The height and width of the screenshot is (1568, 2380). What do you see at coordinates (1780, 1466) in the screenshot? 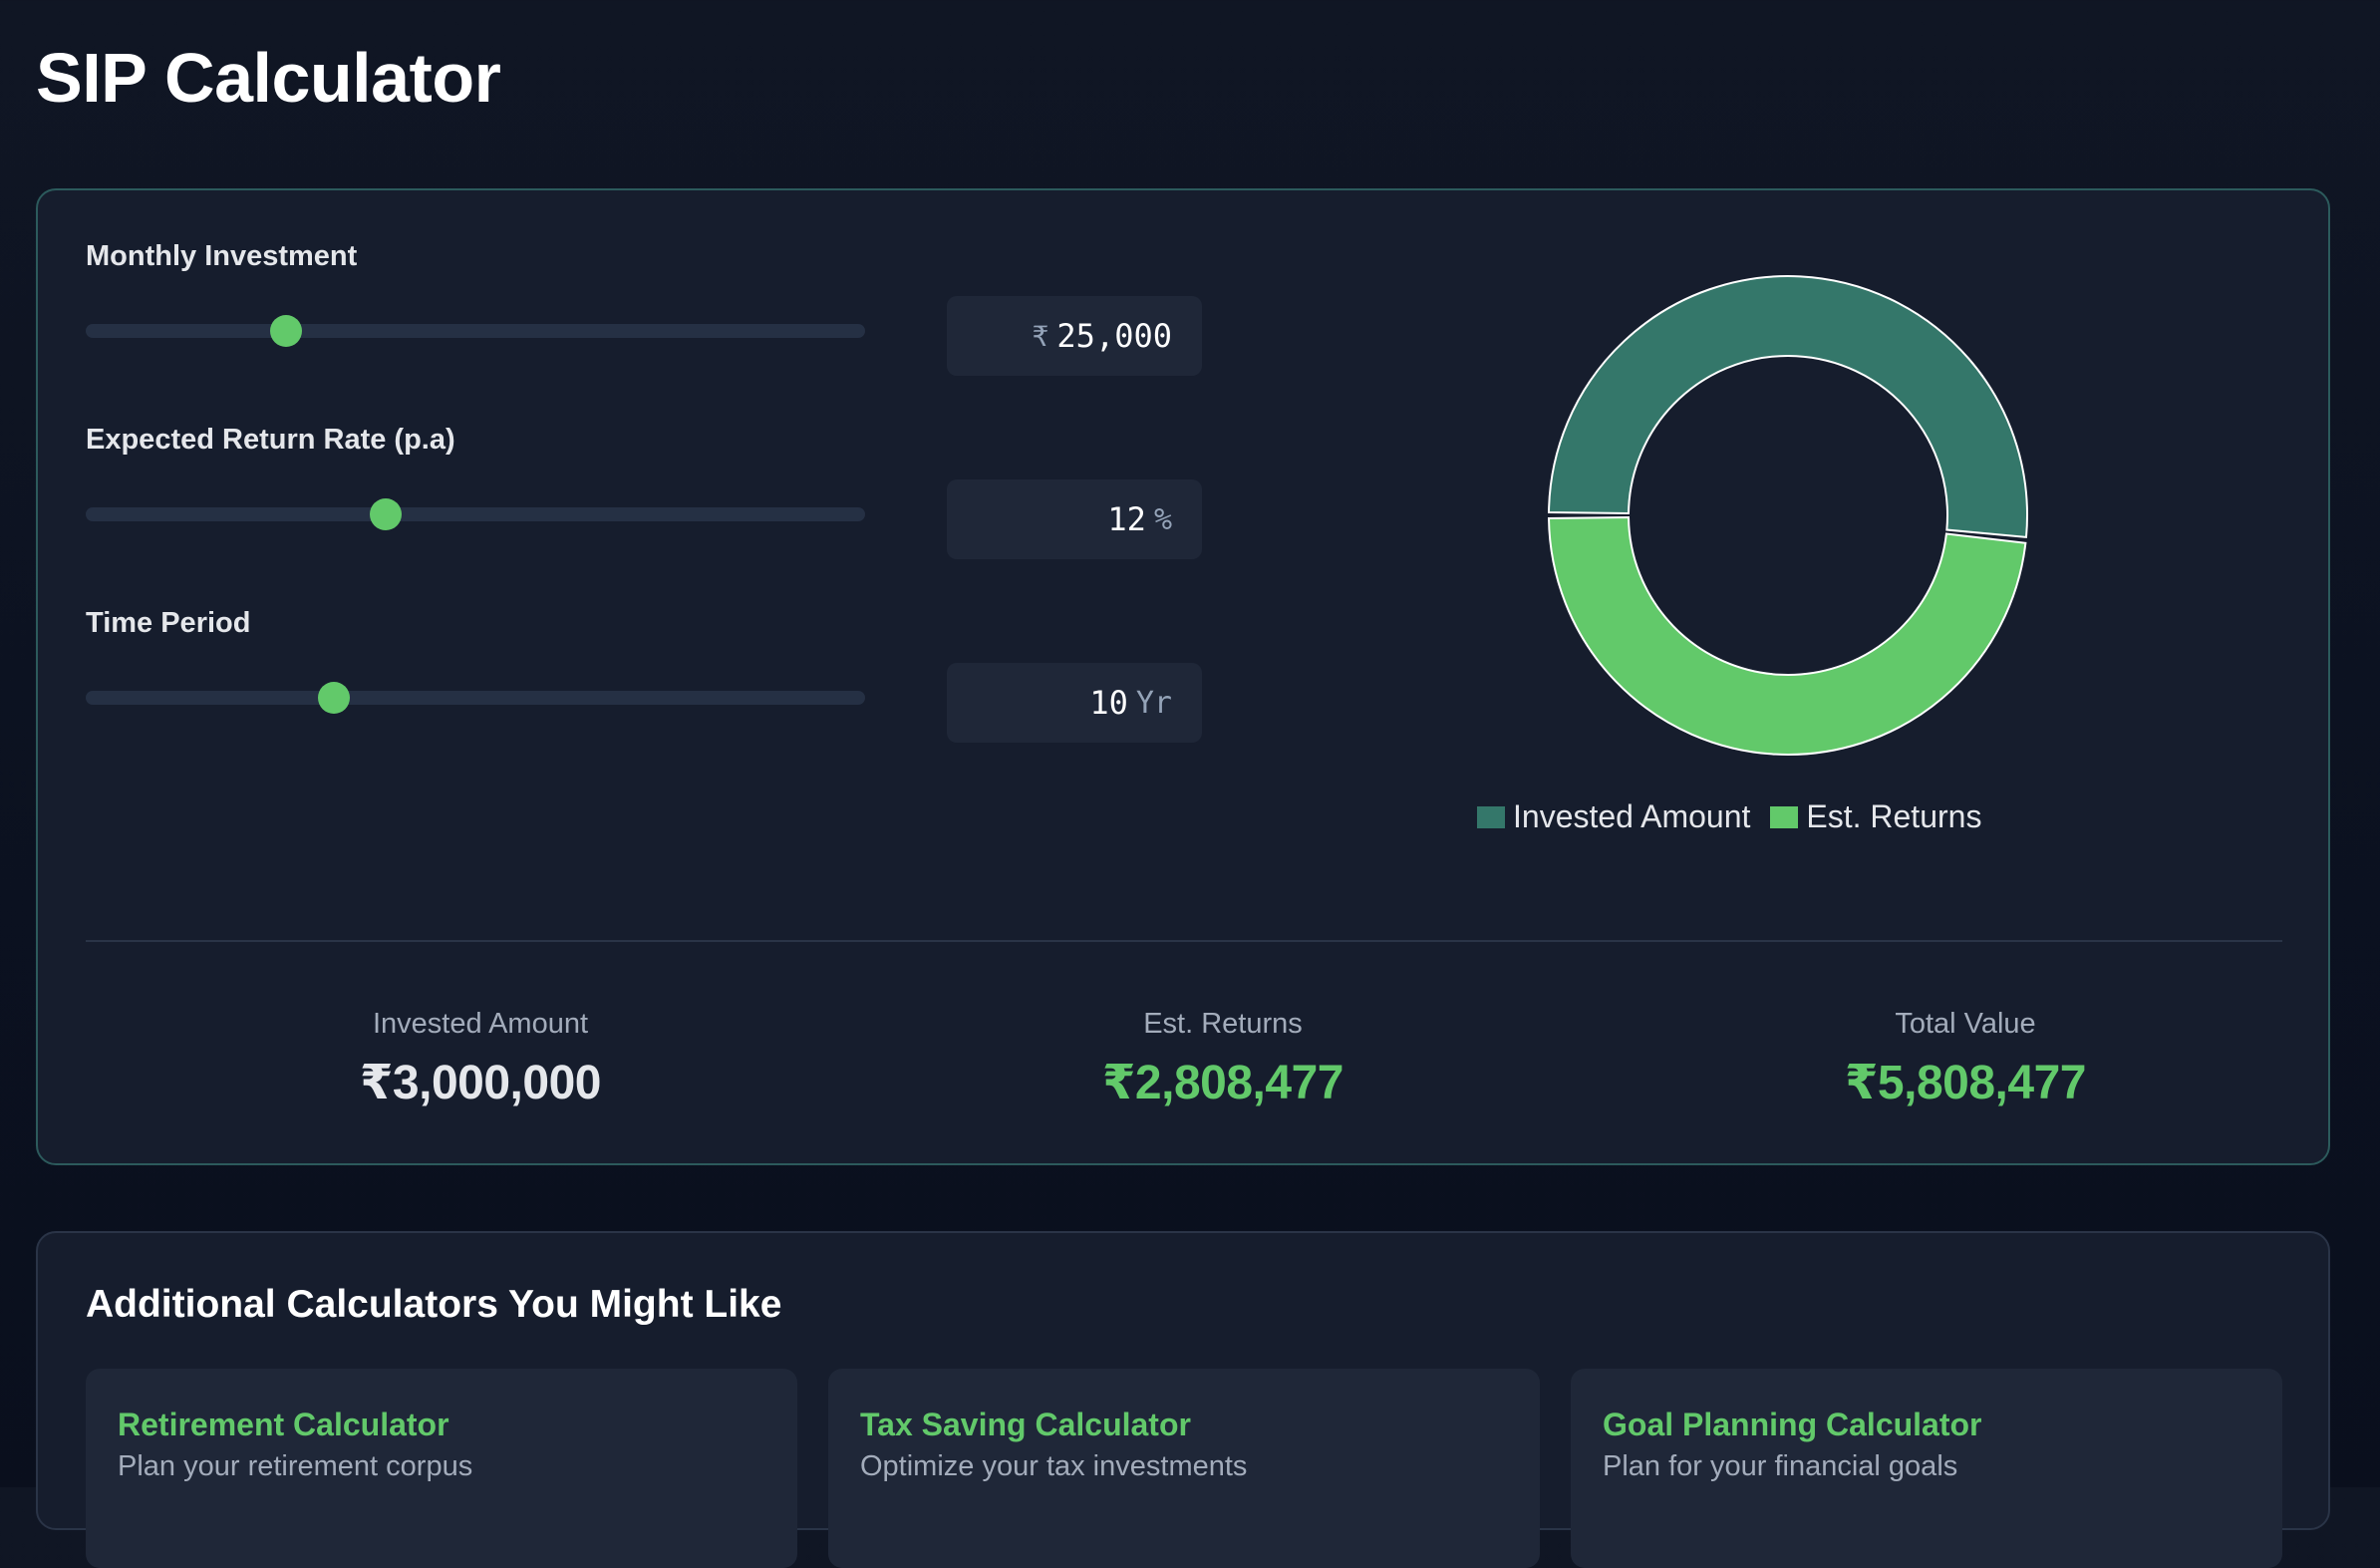
I see `goal-planning-calculator-desc: Plan for your financial goals` at bounding box center [1780, 1466].